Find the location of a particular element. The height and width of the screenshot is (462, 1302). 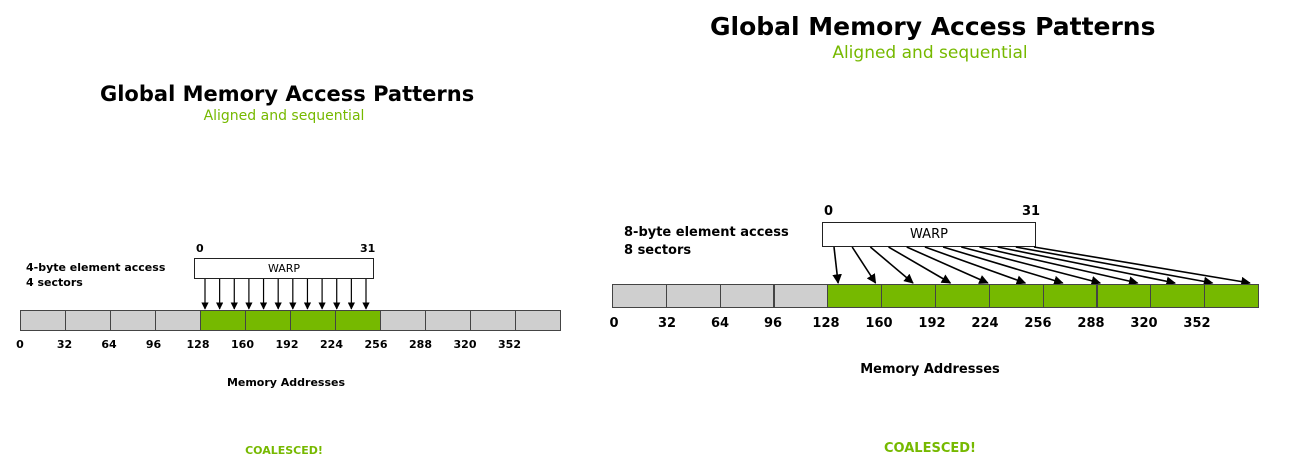

access-size-label: 8-byte element access is located at coordinates (706, 232).